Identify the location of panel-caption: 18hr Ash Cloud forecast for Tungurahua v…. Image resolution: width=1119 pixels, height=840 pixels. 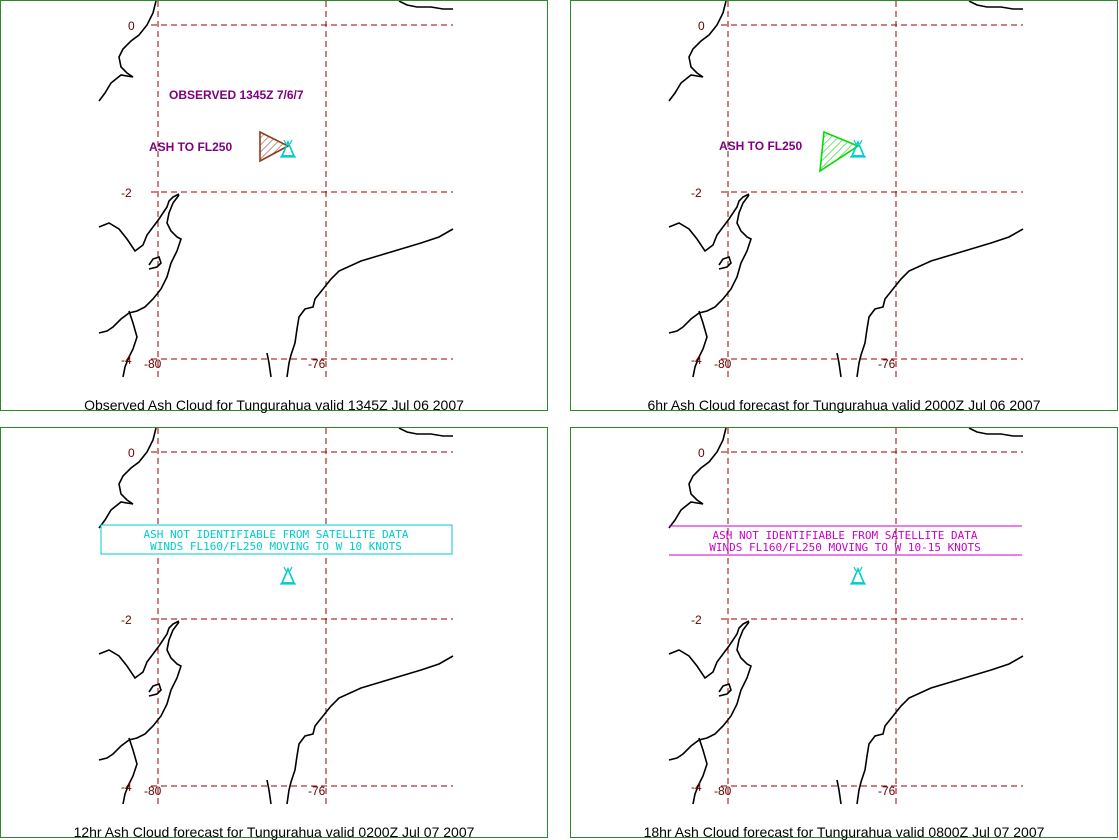
(844, 832).